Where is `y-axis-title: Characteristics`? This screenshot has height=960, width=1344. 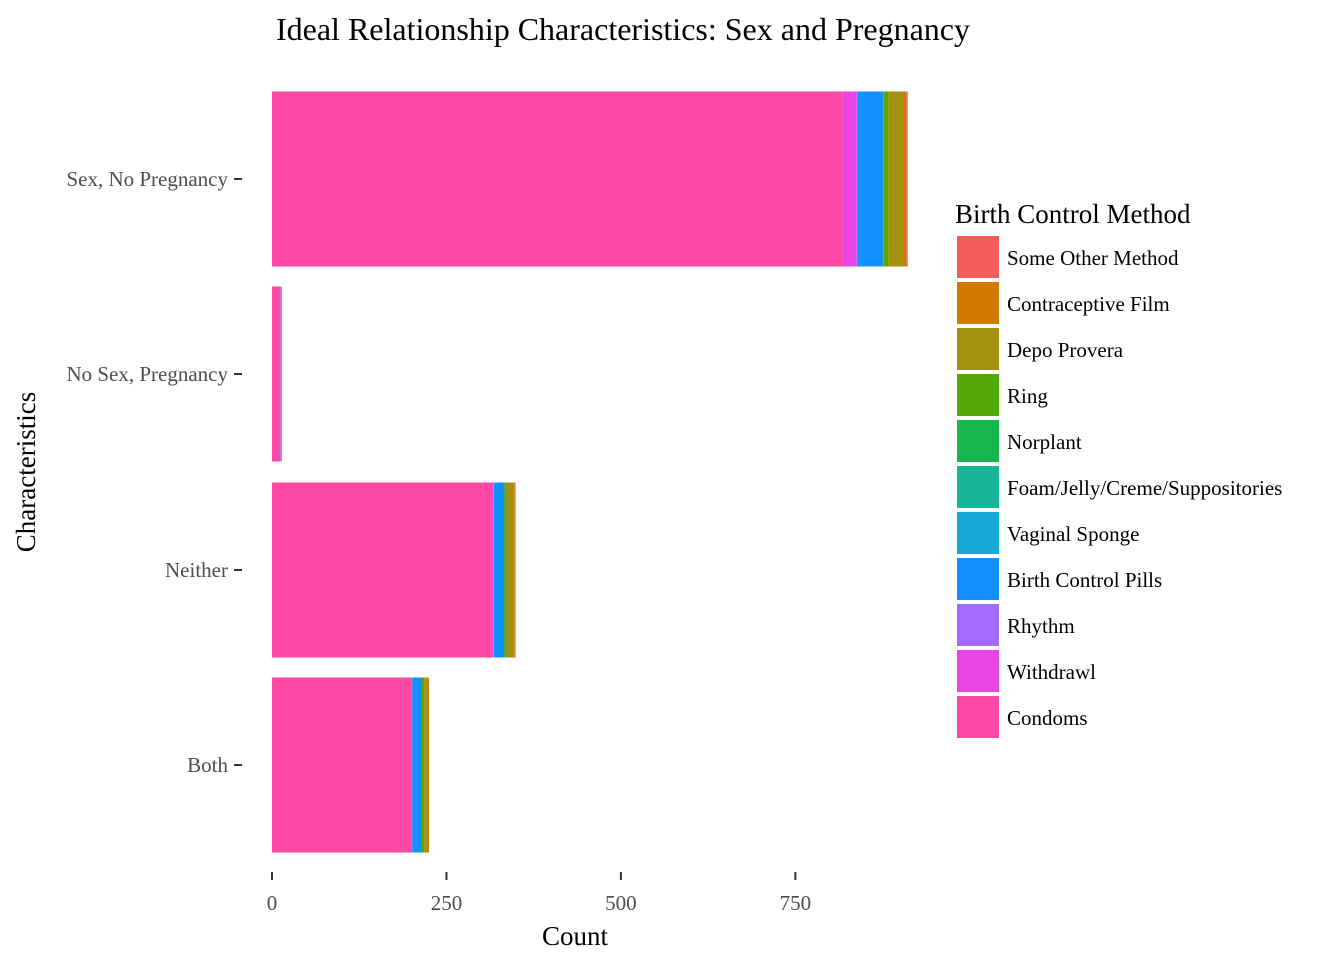
y-axis-title: Characteristics is located at coordinates (26, 472).